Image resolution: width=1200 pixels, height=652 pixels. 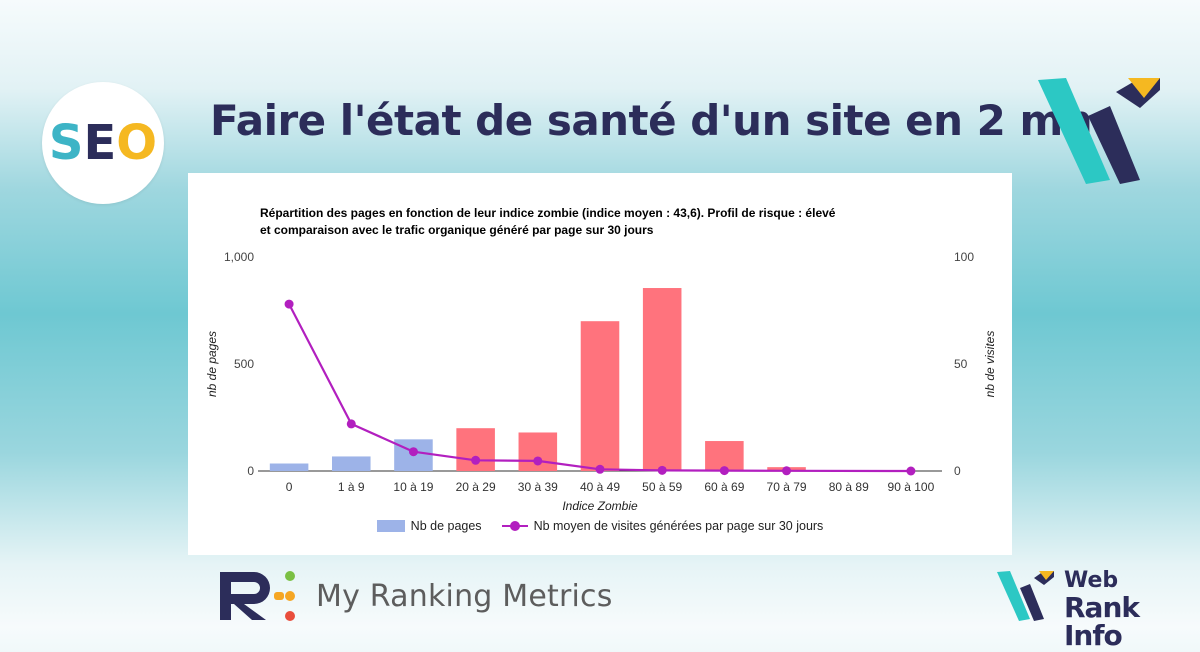 I want to click on webrankinfo-label-web: Web, so click(x=1091, y=580).